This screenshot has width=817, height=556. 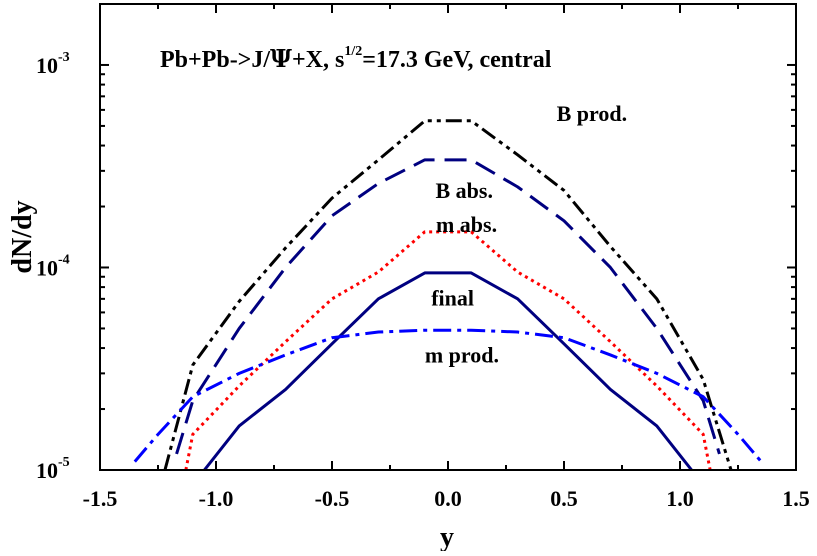 What do you see at coordinates (564, 498) in the screenshot?
I see `x-tick-label: 0.5` at bounding box center [564, 498].